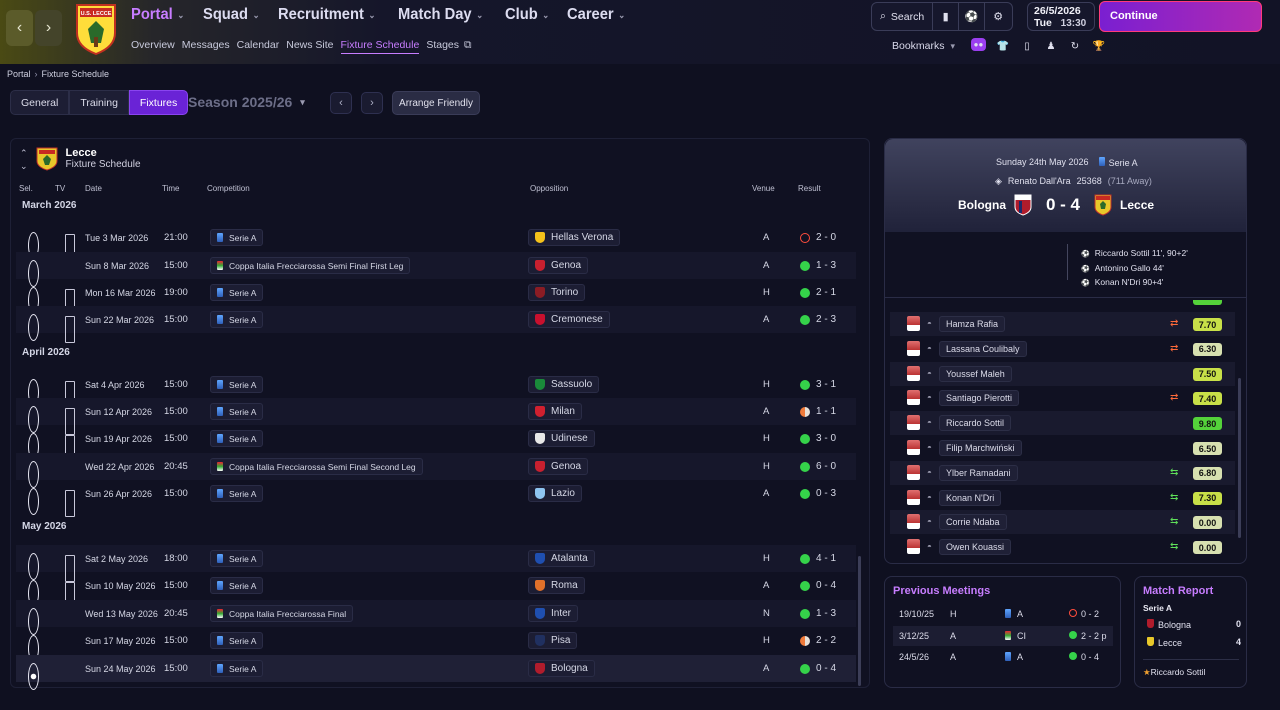 This screenshot has width=1280, height=710. I want to click on subnav-overview: Overview, so click(153, 45).